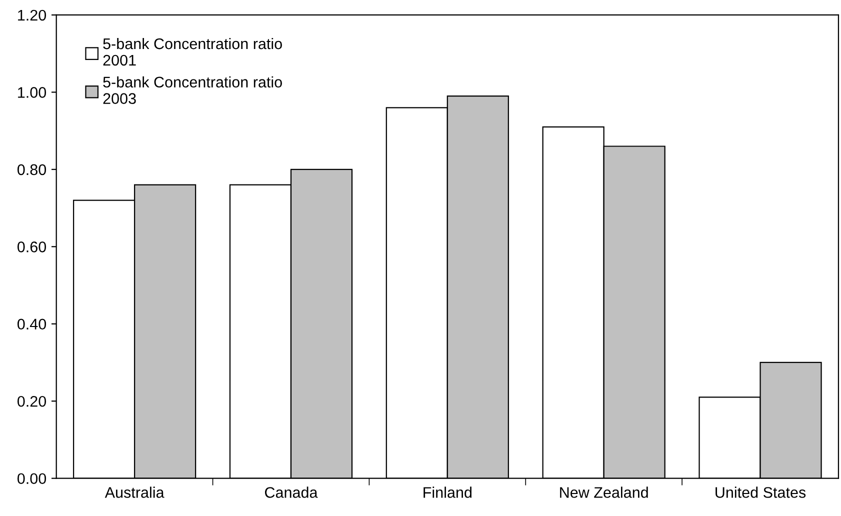 The image size is (841, 516). I want to click on legend-label: 5-bank Concentration ratio 2001, so click(192, 52).